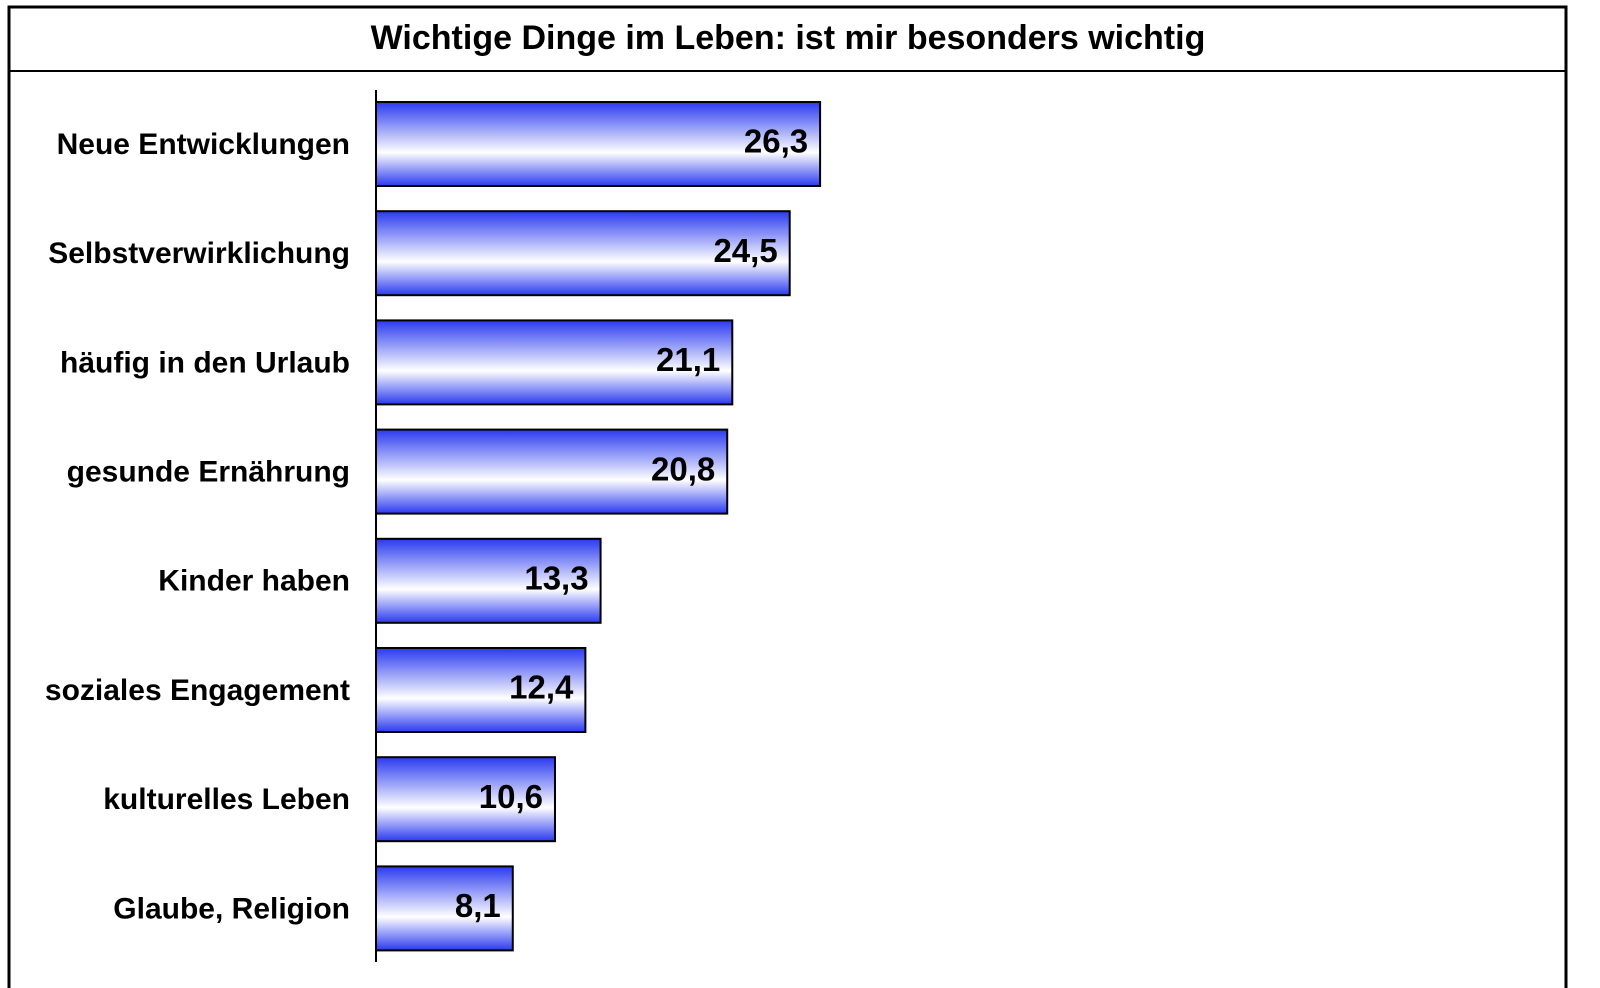 Image resolution: width=1600 pixels, height=988 pixels. Describe the element at coordinates (541, 687) in the screenshot. I see `value-label: 12,4` at that location.